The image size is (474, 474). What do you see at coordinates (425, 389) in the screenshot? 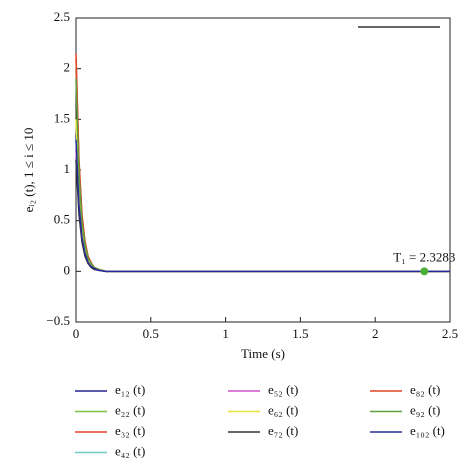
I see `legend-label: e₈₂ (t)` at bounding box center [425, 389].